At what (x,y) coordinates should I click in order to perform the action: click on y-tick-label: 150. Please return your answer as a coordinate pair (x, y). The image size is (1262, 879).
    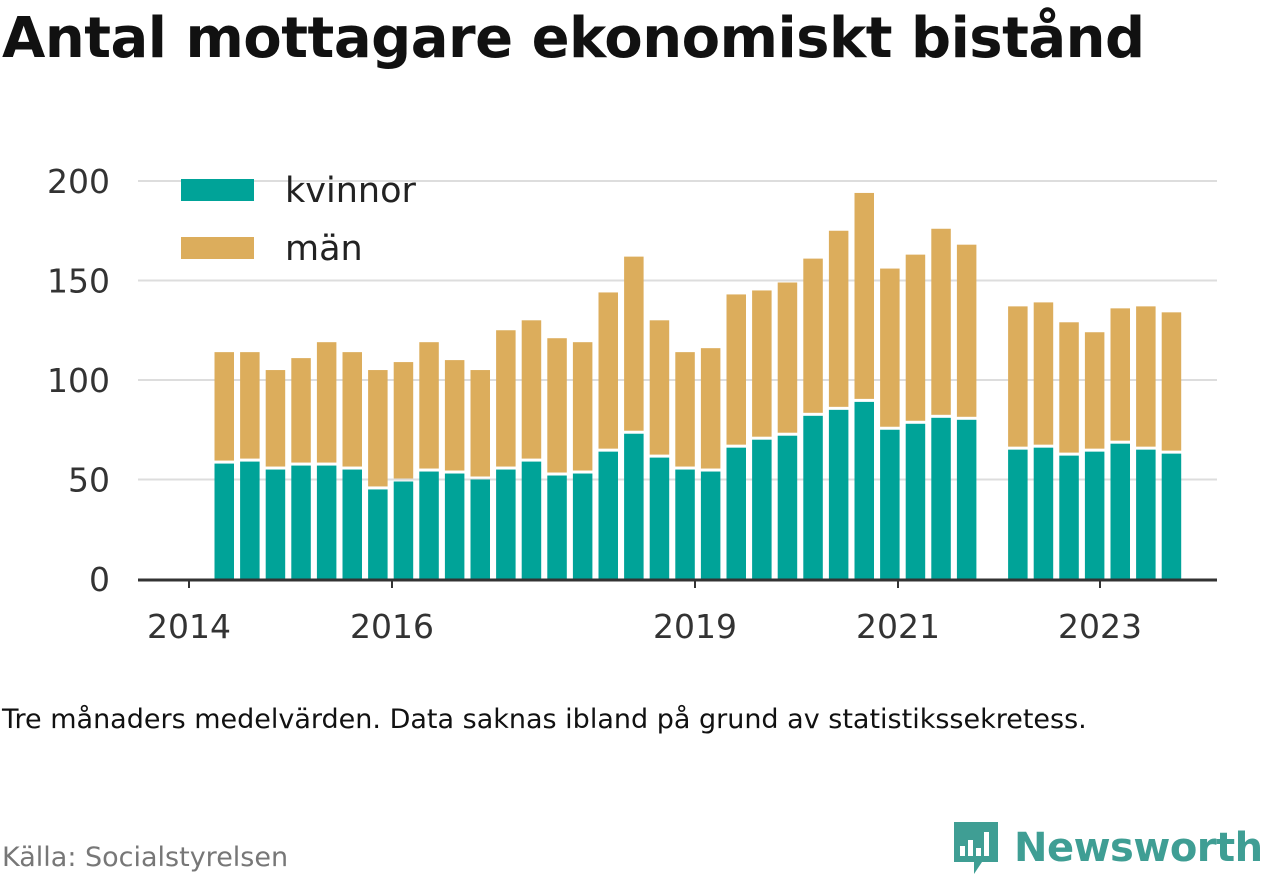
    Looking at the image, I should click on (78, 281).